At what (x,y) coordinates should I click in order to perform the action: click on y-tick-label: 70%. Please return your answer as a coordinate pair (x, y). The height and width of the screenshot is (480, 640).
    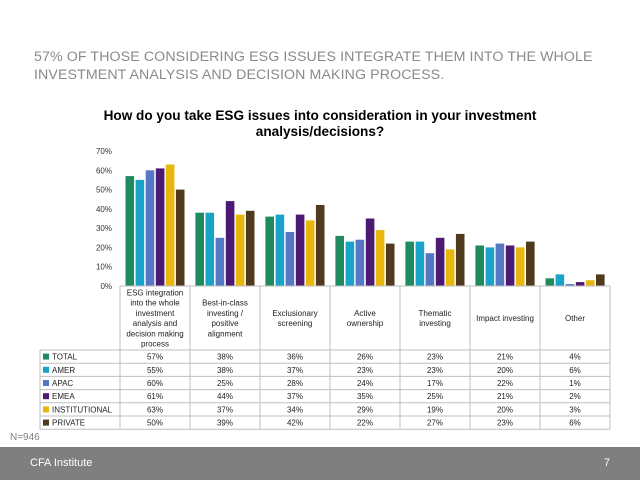
    Looking at the image, I should click on (104, 151).